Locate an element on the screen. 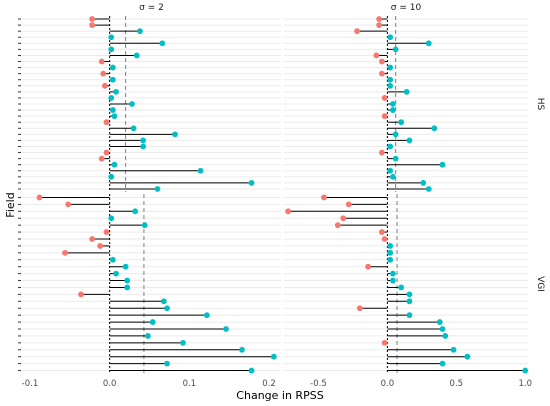 The width and height of the screenshot is (550, 406). facet-label-hs: HS is located at coordinates (540, 104).